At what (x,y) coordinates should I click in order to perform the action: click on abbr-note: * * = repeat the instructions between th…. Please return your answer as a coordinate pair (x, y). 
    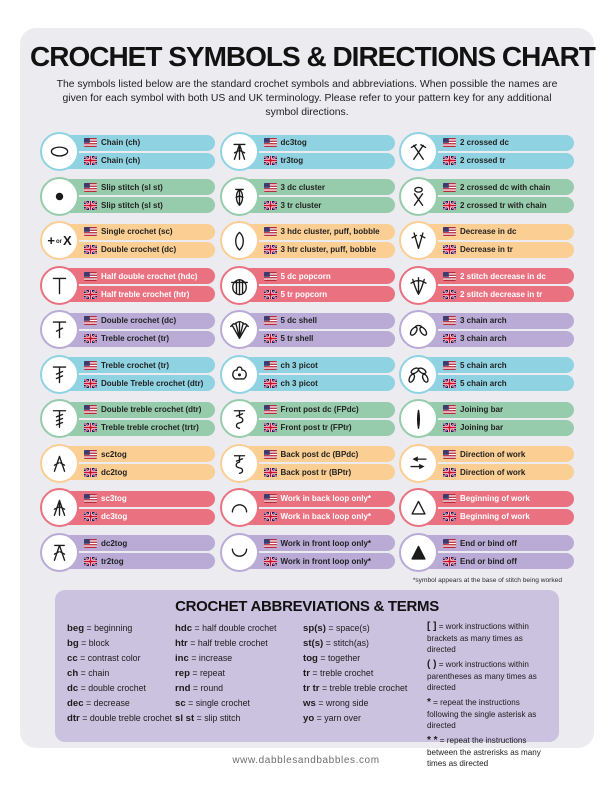
    Looking at the image, I should click on (484, 751).